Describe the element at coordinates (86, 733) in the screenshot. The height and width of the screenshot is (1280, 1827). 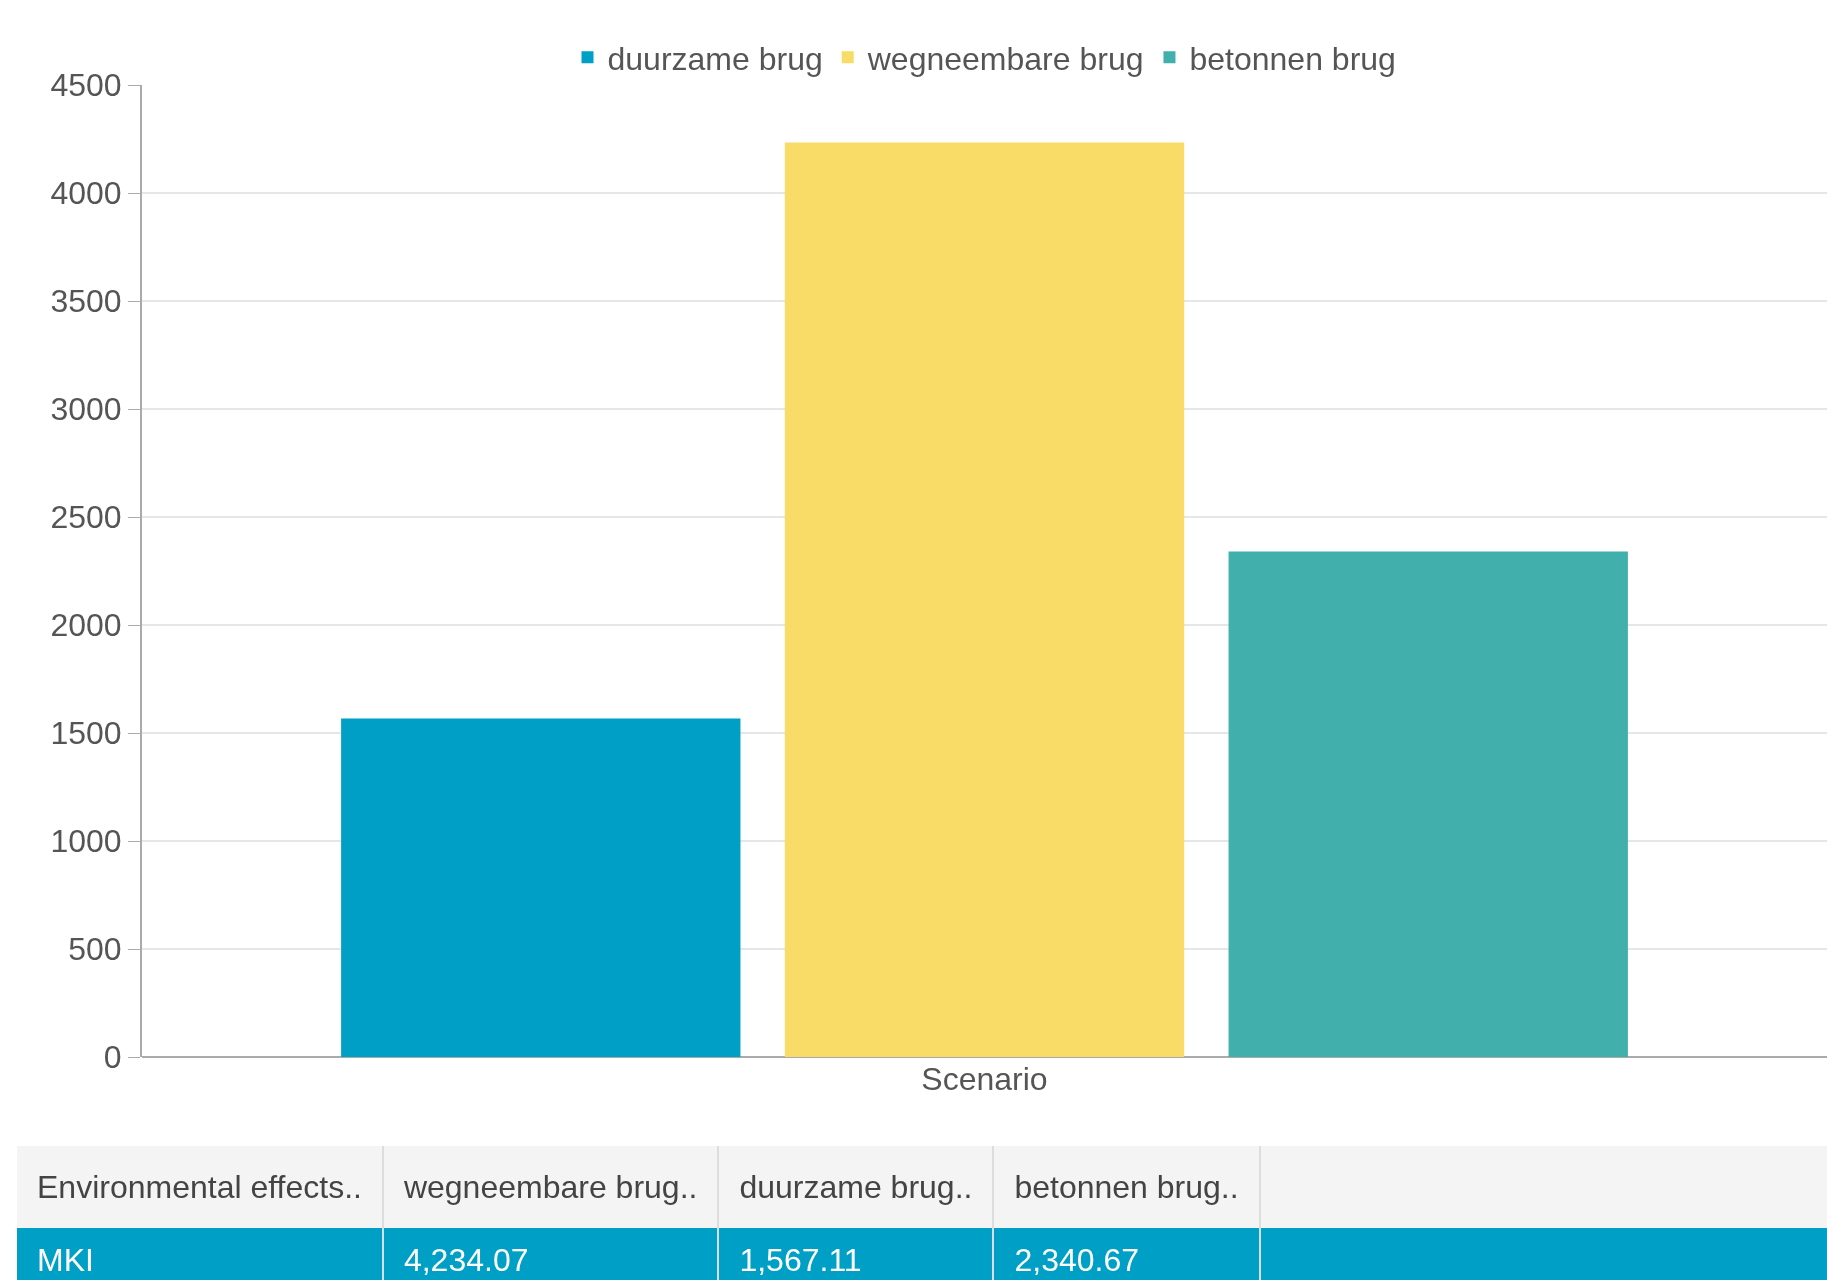
I see `y-tick-label: 1500` at that location.